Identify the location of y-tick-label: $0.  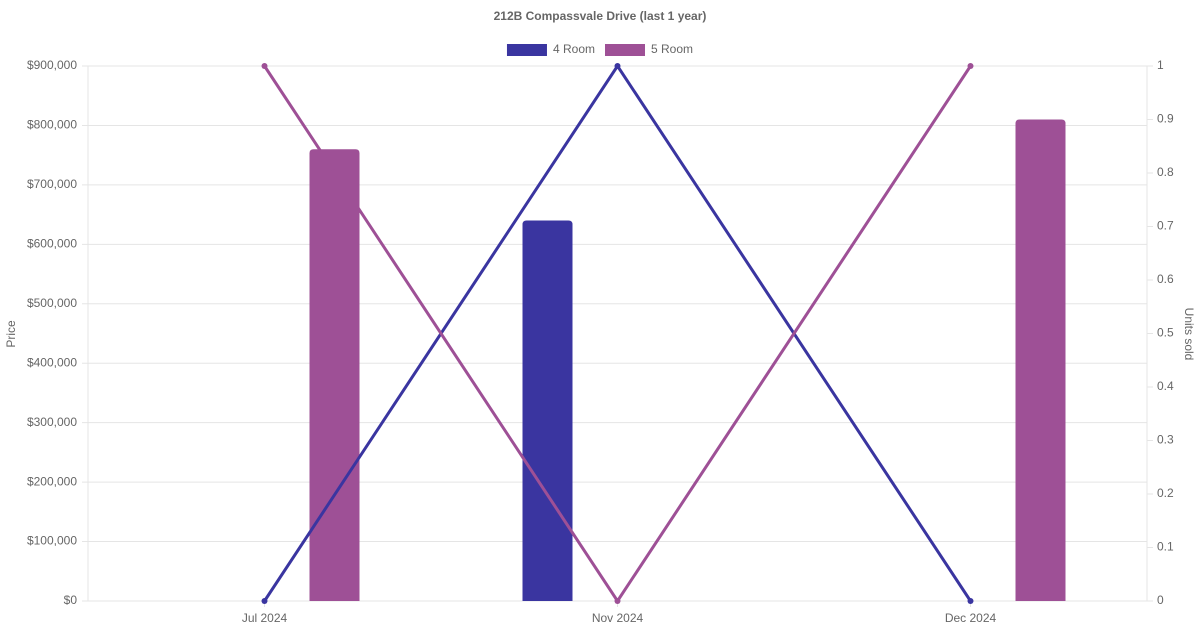
(71, 600).